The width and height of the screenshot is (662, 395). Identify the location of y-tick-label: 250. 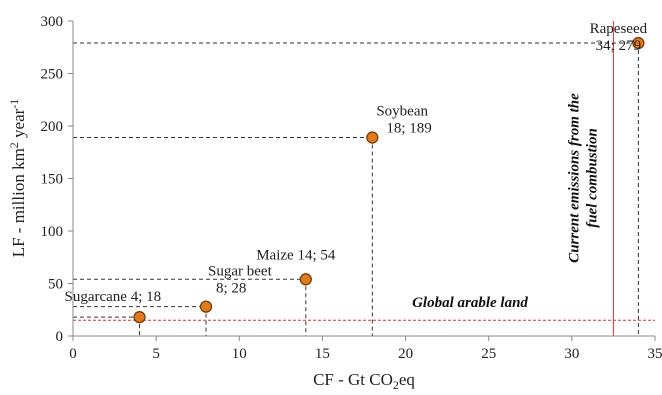
(52, 75).